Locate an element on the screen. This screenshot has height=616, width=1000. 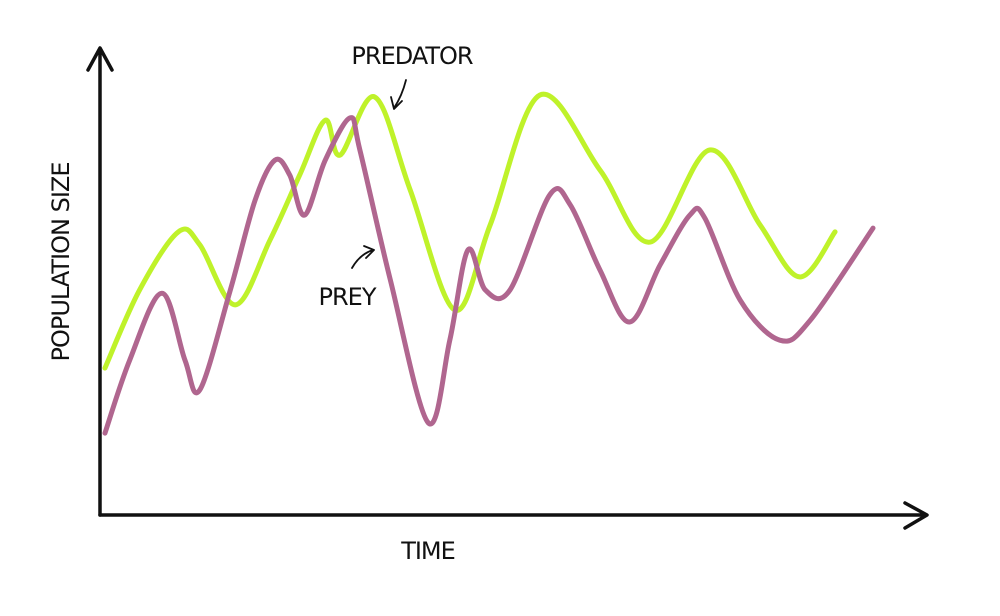
series-label: PREDATOR is located at coordinates (411, 56).